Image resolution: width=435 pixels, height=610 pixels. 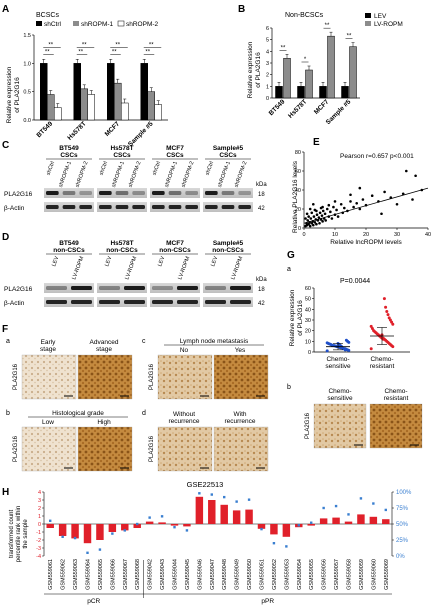 What do you see at coordinates (340, 426) in the screenshot?
I see `ihc-image` at bounding box center [340, 426].